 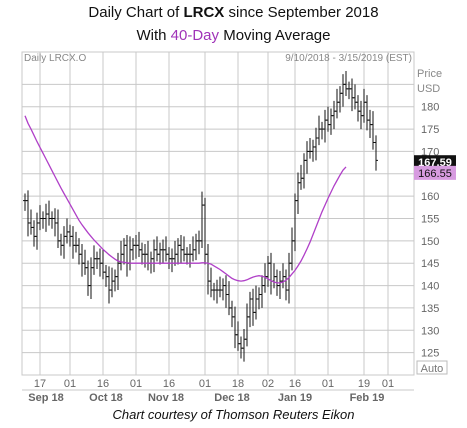 I want to click on y-tick-label: 130, so click(x=430, y=331).